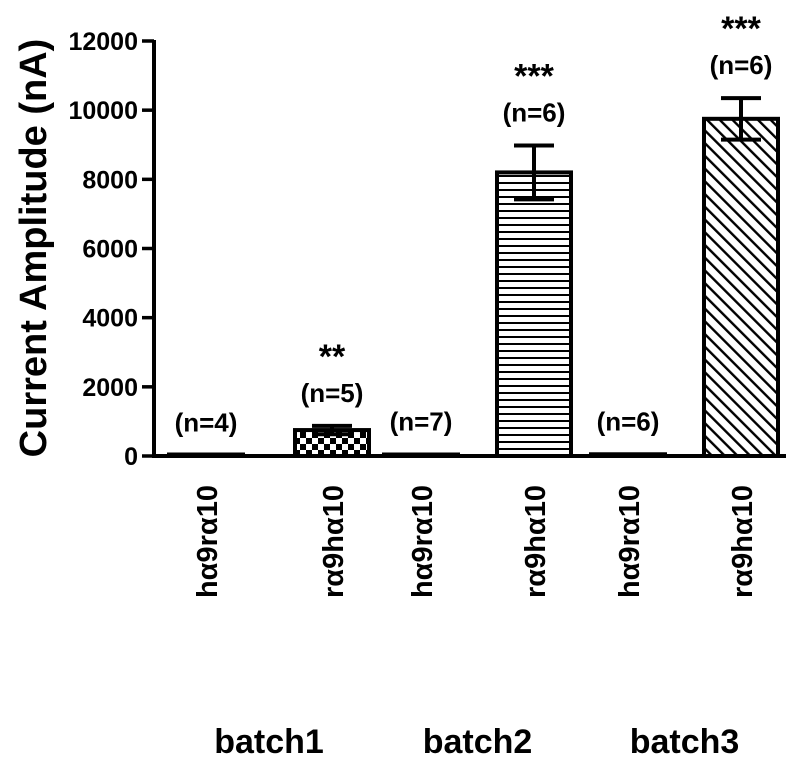 The width and height of the screenshot is (796, 763). What do you see at coordinates (421, 422) in the screenshot?
I see `n-label: (n=7)` at bounding box center [421, 422].